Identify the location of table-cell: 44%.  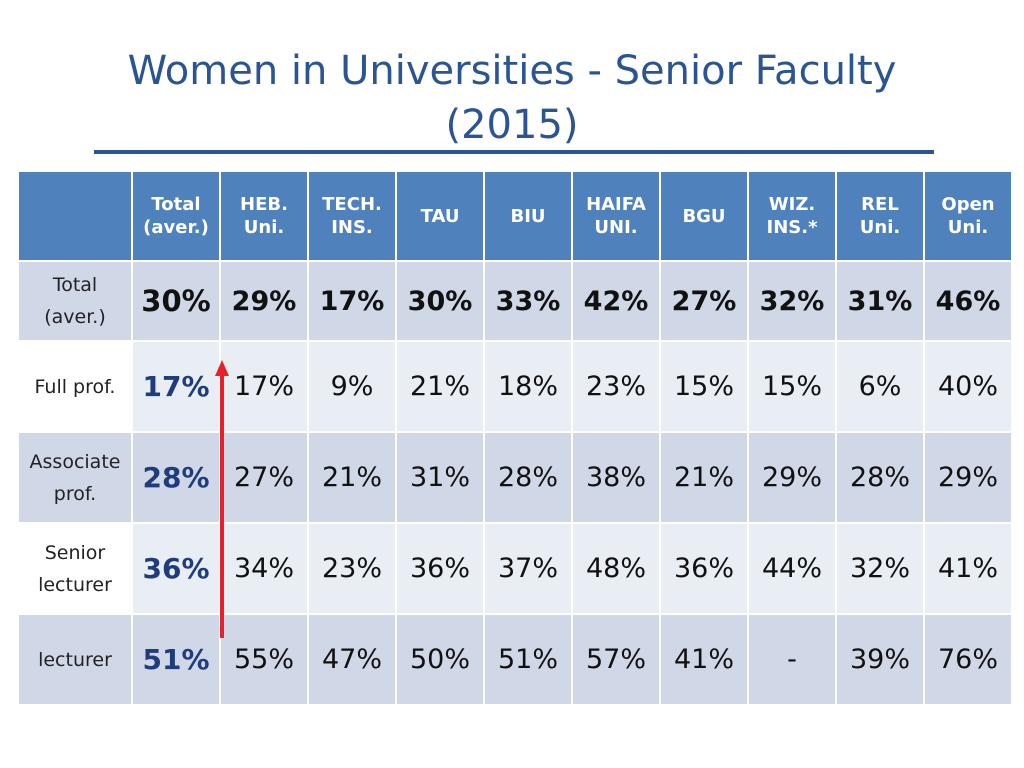
(792, 568).